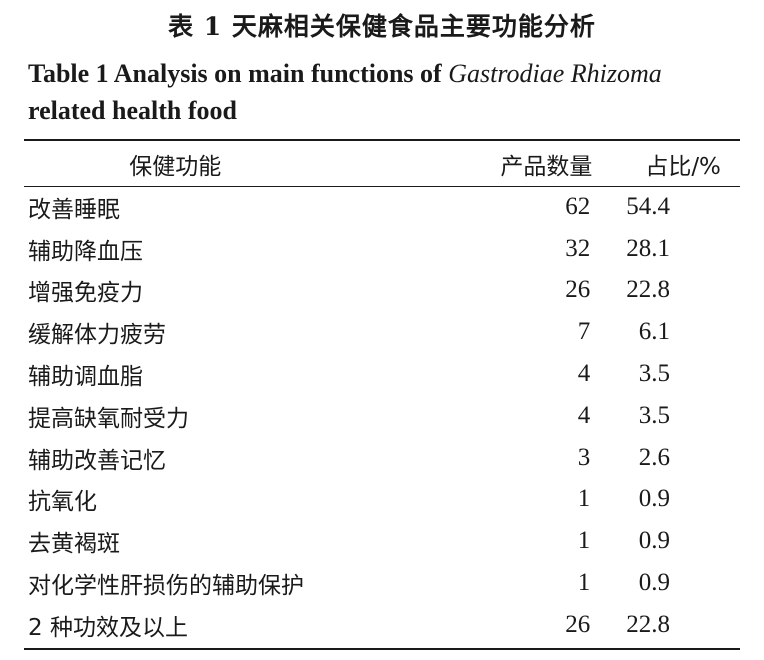 The height and width of the screenshot is (660, 764). Describe the element at coordinates (382, 332) in the screenshot. I see `table-row: 缓解体力疲劳 7 6.1` at that location.